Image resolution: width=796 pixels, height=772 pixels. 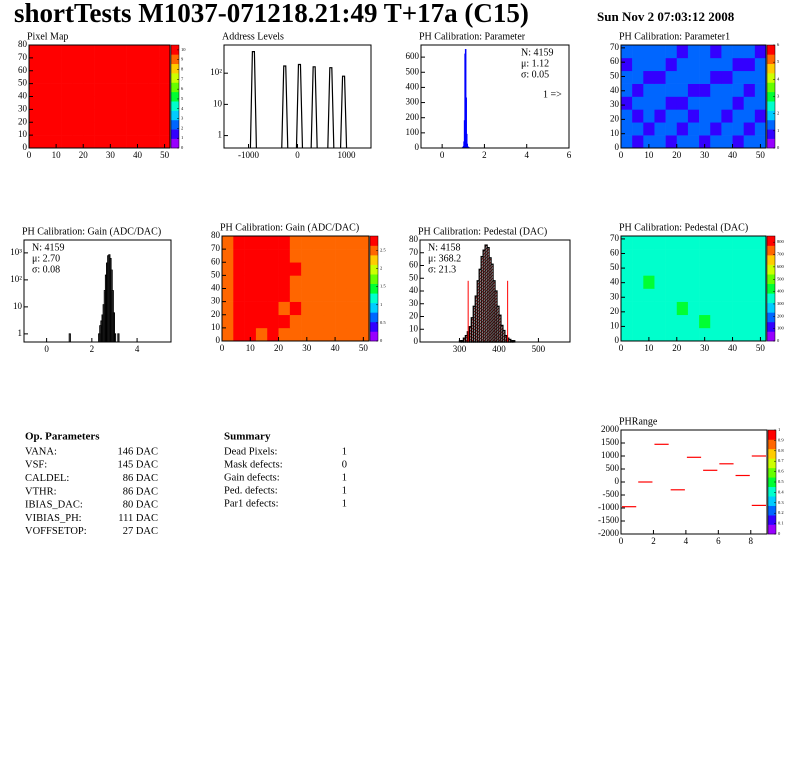 I want to click on summary-value: 1, so click(x=344, y=503).